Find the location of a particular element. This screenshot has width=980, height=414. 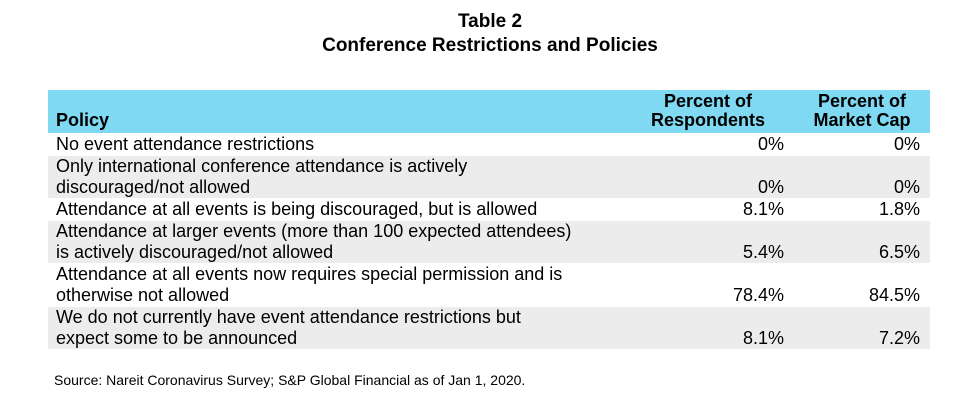

row-percent-market-cap: 7.2% is located at coordinates (862, 327).